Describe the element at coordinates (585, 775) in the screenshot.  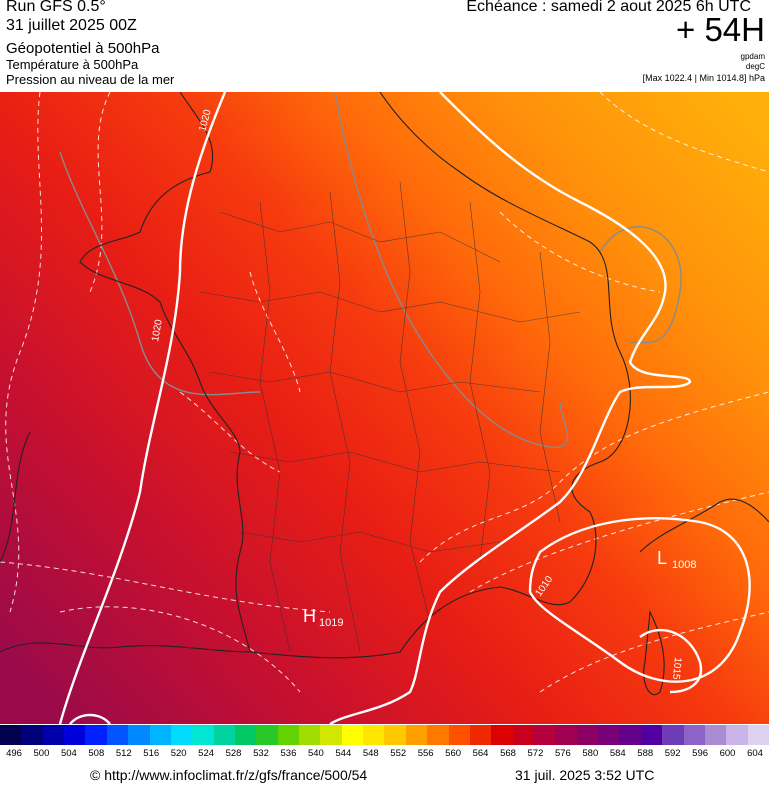
I see `generation-timestamp: 31 juil. 2025 3:52 UTC` at that location.